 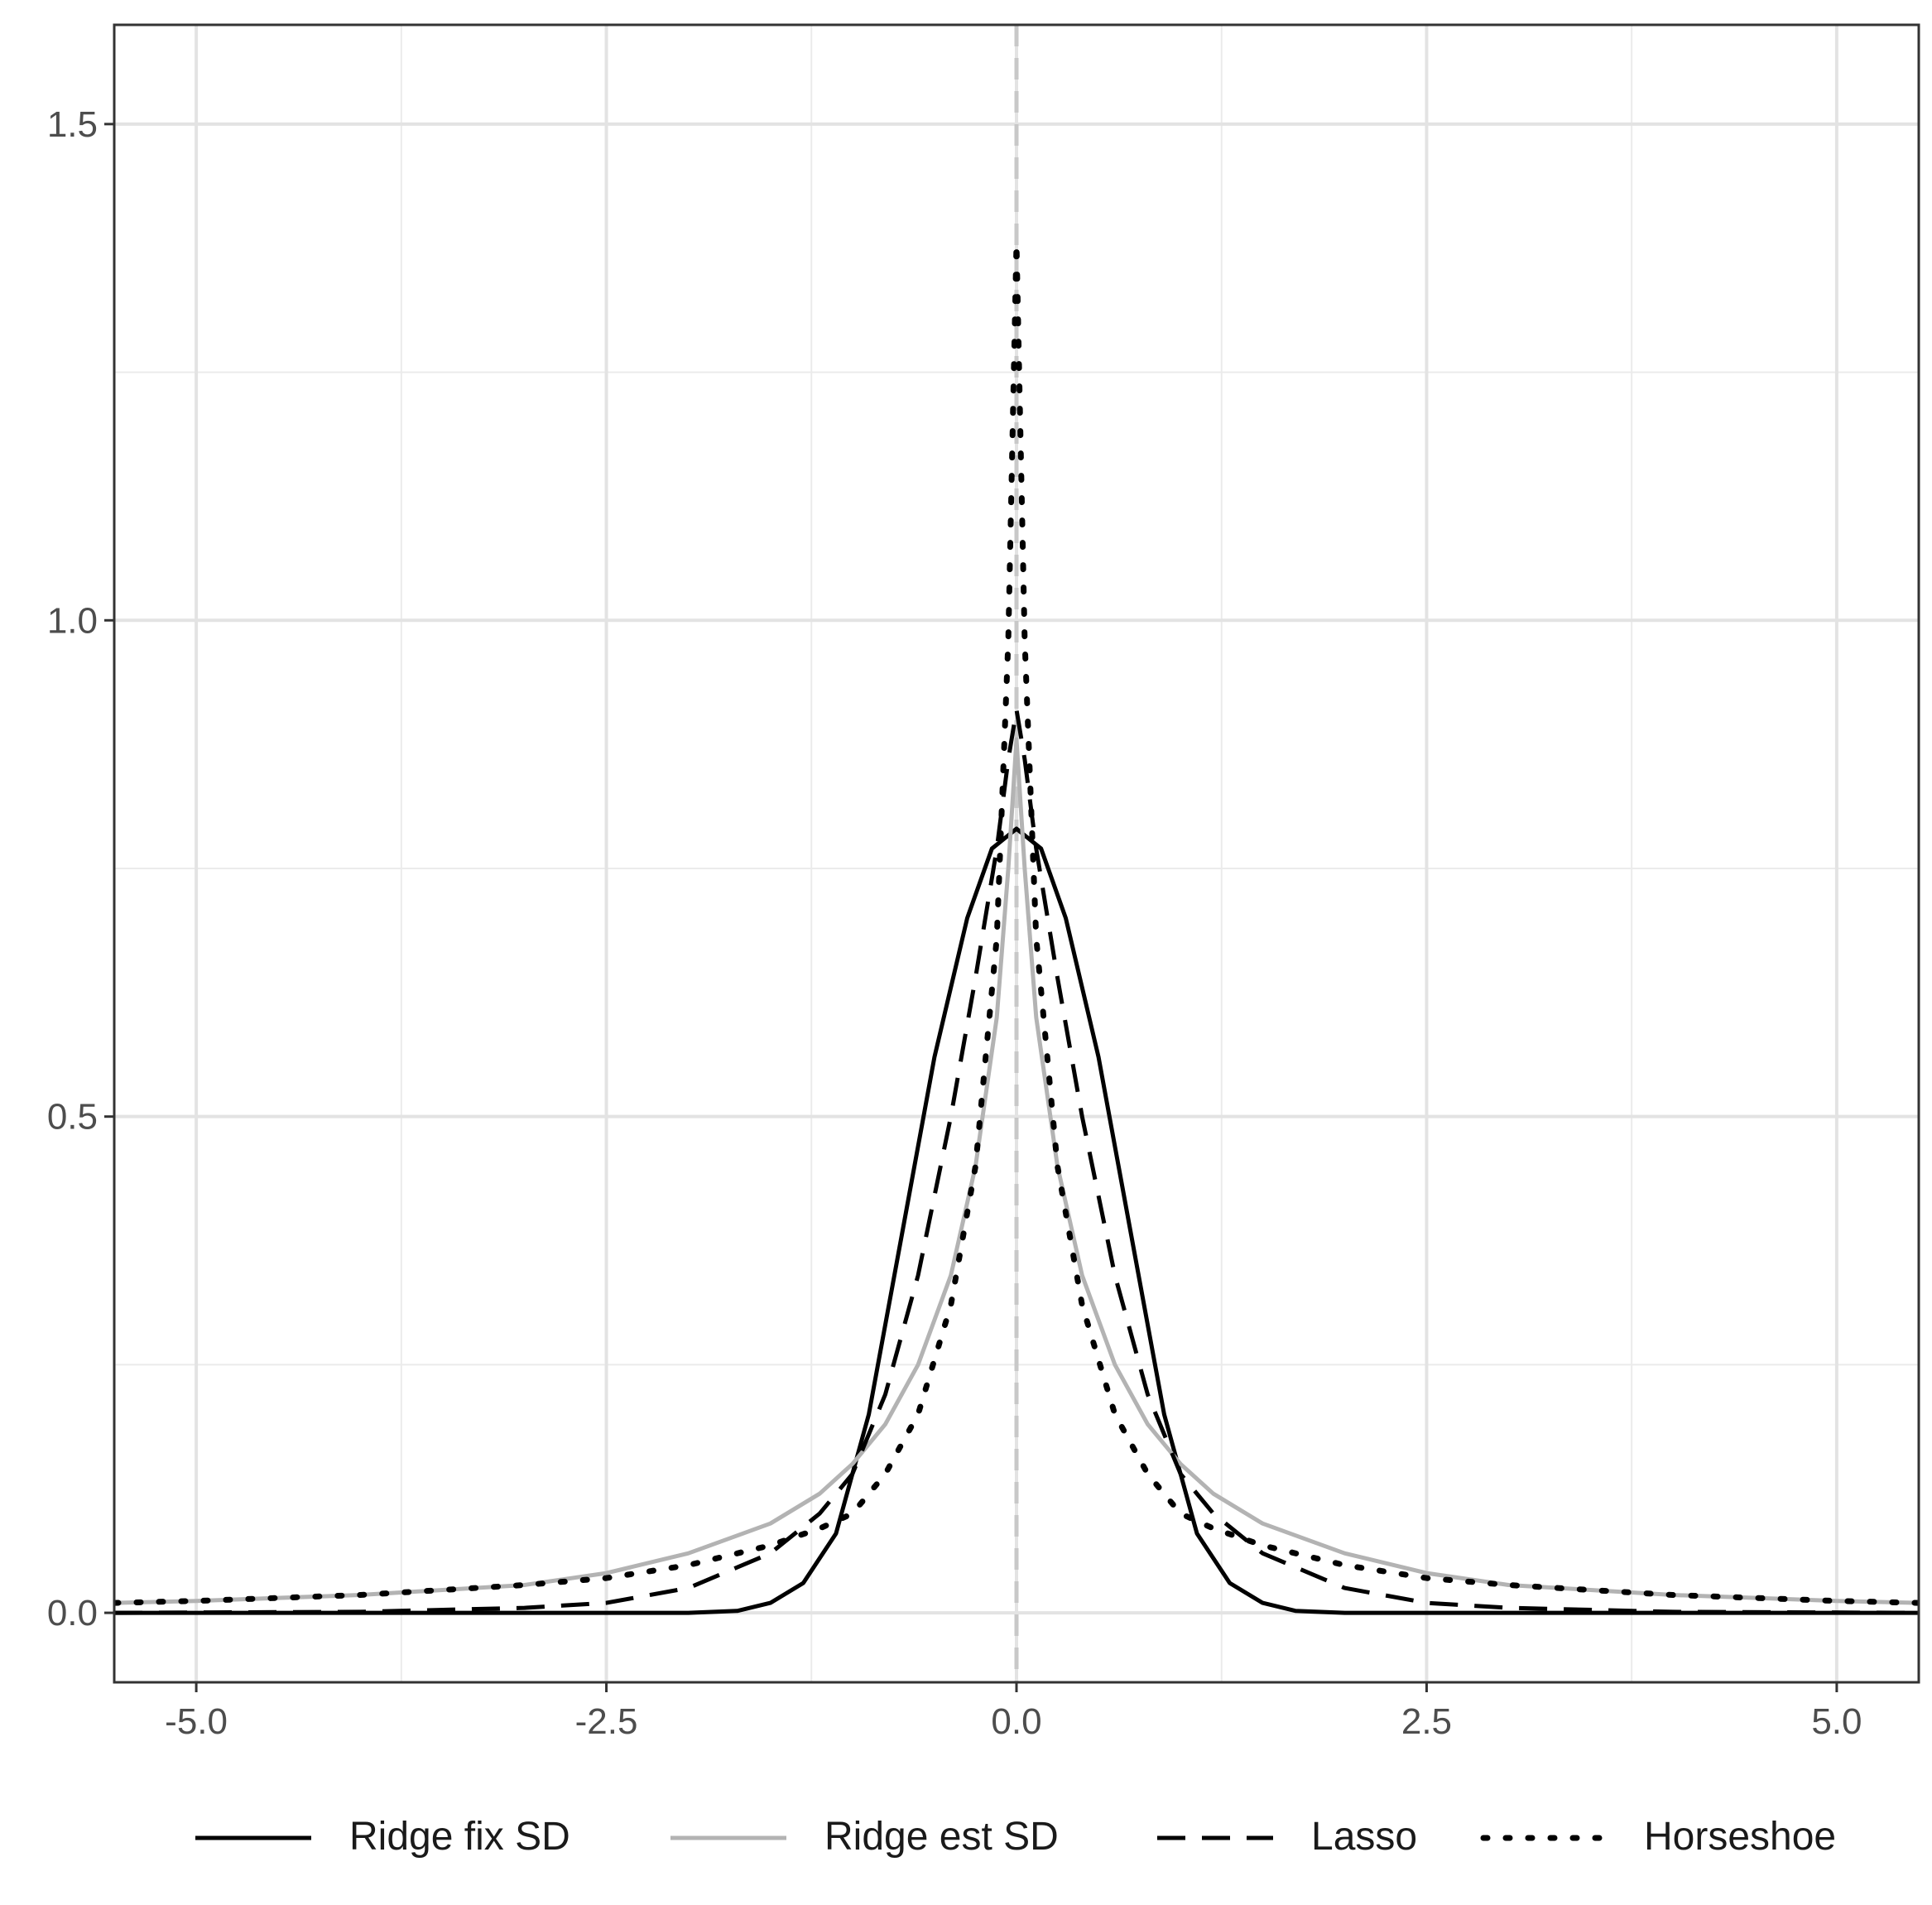 What do you see at coordinates (1836, 1721) in the screenshot?
I see `x-tick-label: 5.0` at bounding box center [1836, 1721].